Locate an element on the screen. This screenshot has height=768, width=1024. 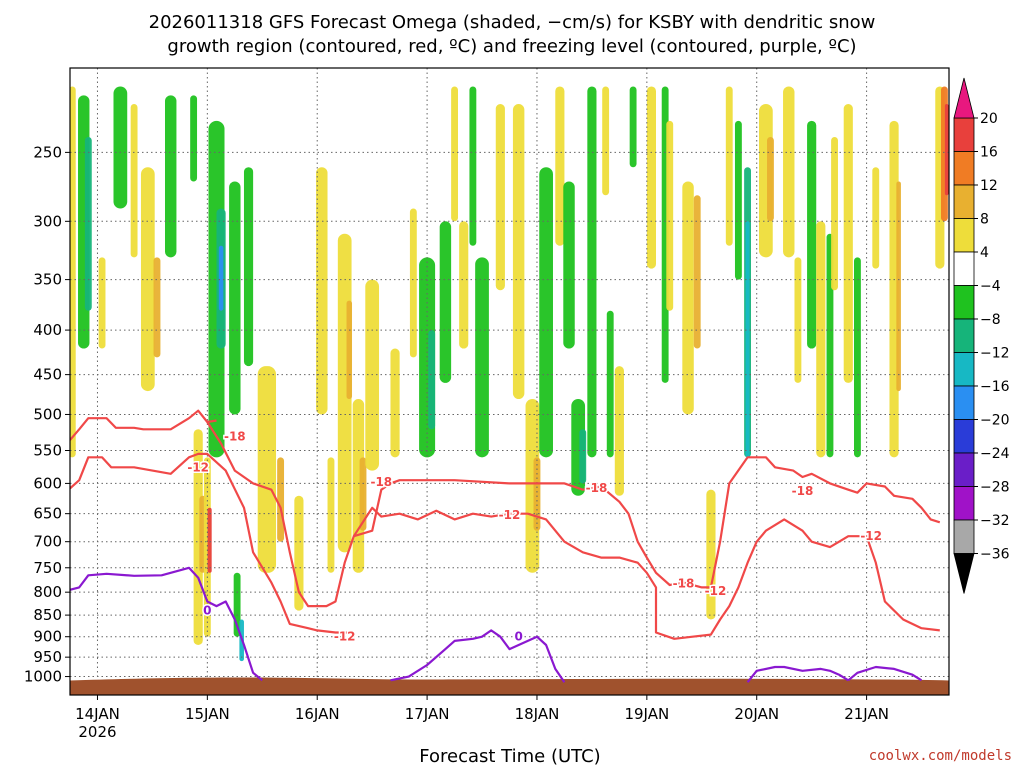
colorbar-label-7: −12 is located at coordinates (995, 354).